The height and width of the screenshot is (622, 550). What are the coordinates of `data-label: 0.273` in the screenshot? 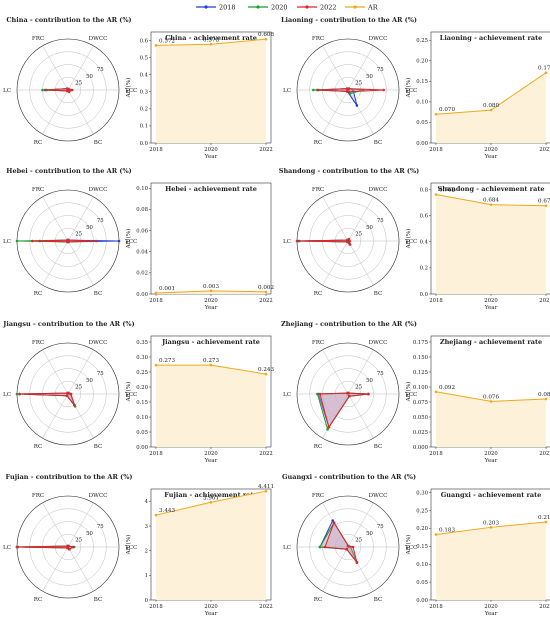 It's located at (211, 361).